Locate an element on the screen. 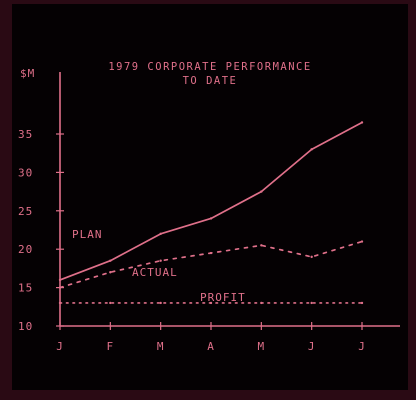 This screenshot has width=416, height=400. y-tick-label: 20 is located at coordinates (25, 249).